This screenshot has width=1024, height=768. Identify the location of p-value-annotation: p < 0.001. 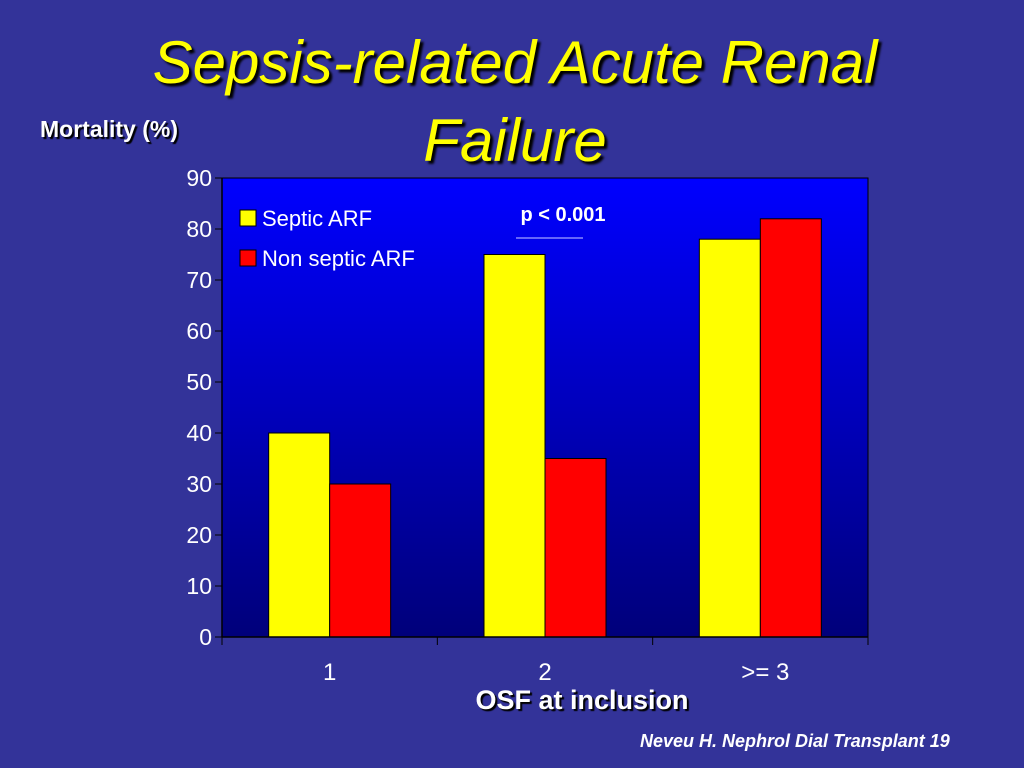
(562, 215).